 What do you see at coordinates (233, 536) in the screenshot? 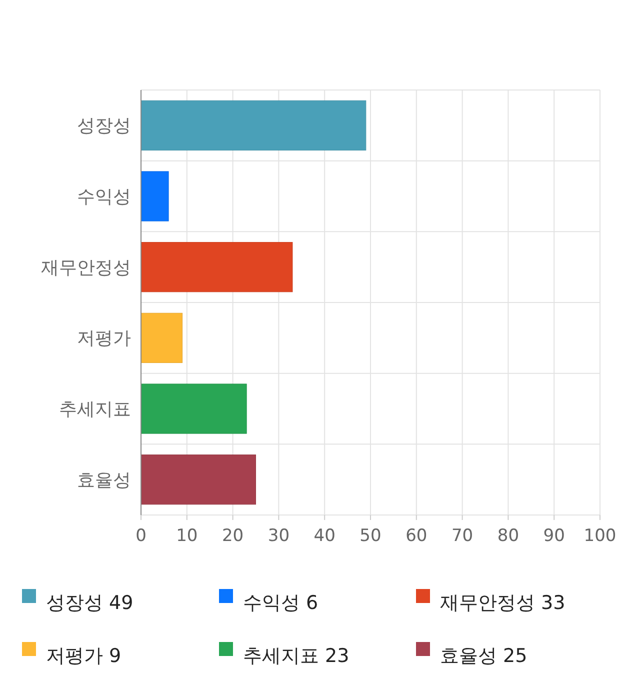
I see `x-tick-label: 20` at bounding box center [233, 536].